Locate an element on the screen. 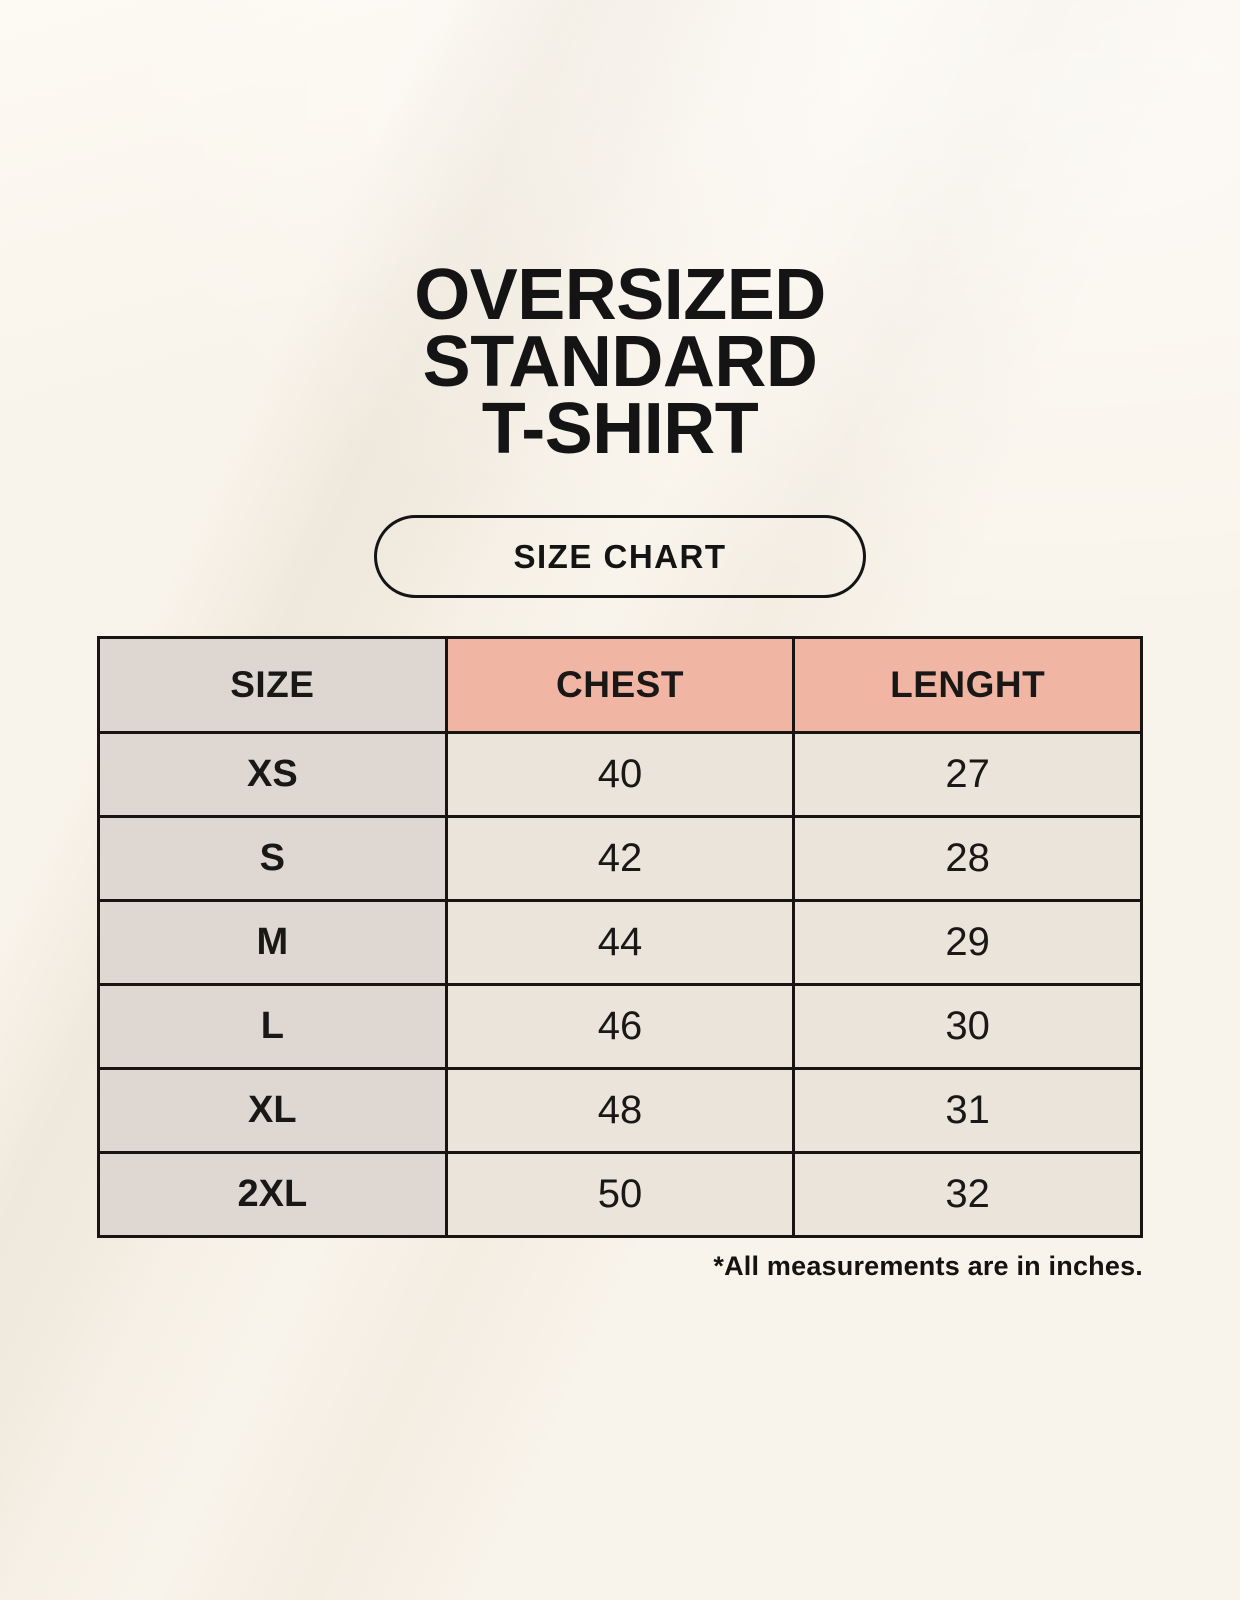 This screenshot has width=1240, height=1600. column-header-size: SIZE is located at coordinates (272, 685).